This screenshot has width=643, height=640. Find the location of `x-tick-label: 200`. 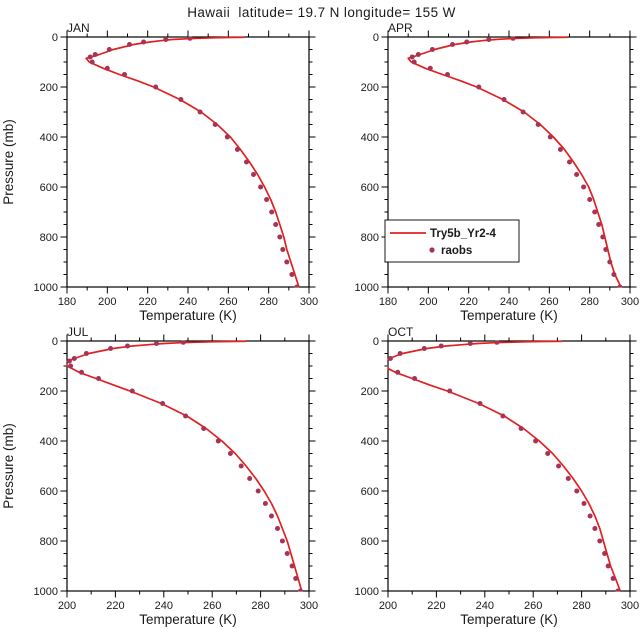

x-tick-label: 200 is located at coordinates (388, 606).